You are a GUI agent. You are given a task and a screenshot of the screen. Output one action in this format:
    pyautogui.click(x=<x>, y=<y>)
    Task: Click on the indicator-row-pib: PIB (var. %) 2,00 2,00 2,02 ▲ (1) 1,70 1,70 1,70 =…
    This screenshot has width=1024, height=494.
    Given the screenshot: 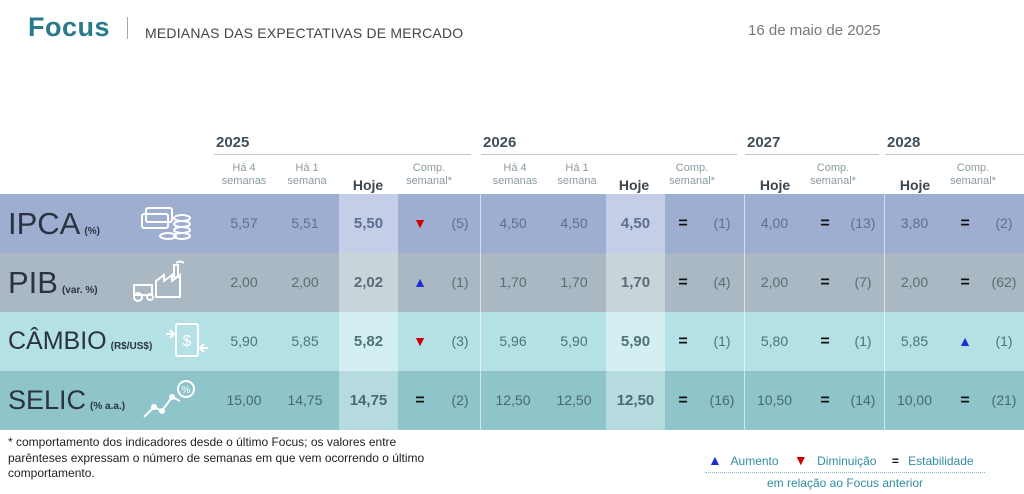 What is the action you would take?
    pyautogui.click(x=512, y=282)
    